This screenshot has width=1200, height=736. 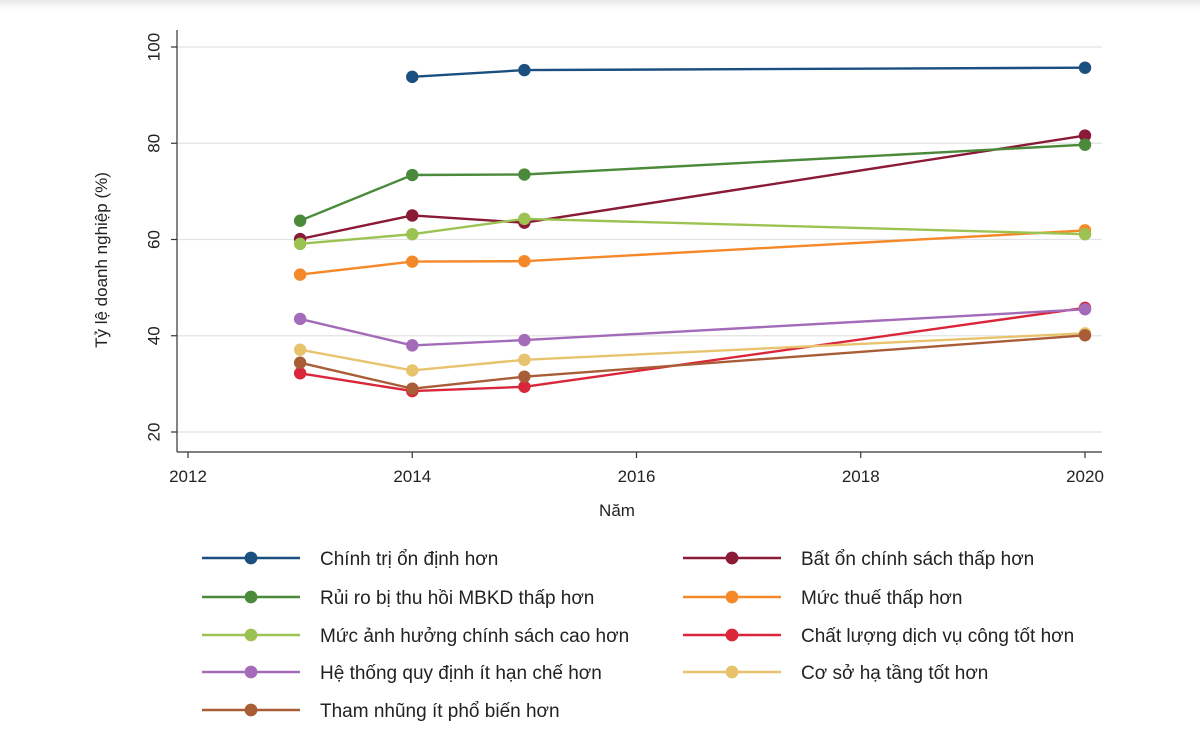 I want to click on legend-item: Mức ảnh hưởng chính sách cao hơn, so click(x=415, y=636).